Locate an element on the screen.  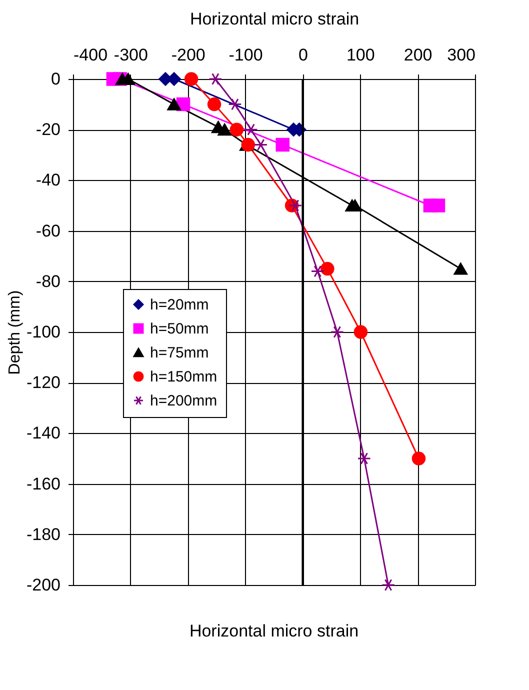
x-tick-label: 300 is located at coordinates (461, 55).